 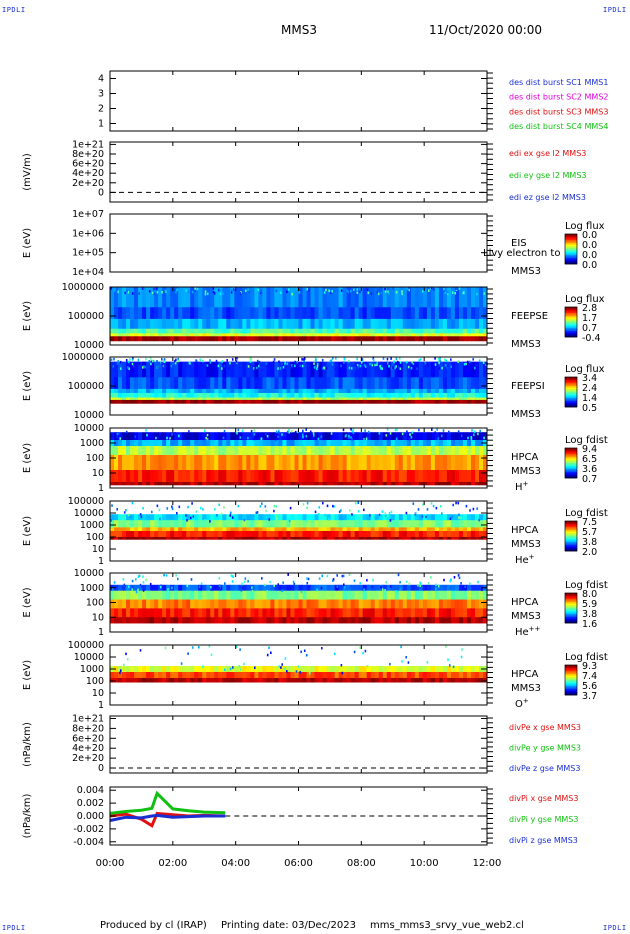 What do you see at coordinates (88, 164) in the screenshot?
I see `edi_e-ytick-label: 6e+20` at bounding box center [88, 164].